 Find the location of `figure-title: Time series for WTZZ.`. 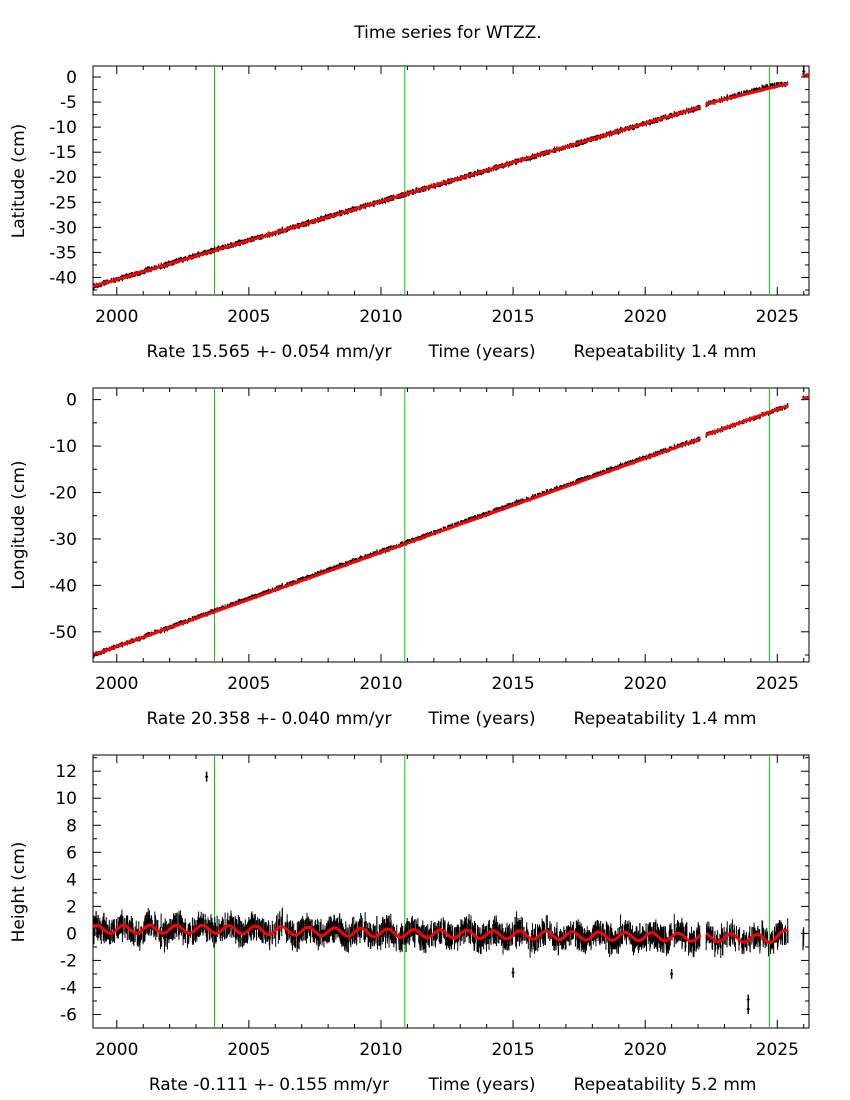

figure-title: Time series for WTZZ. is located at coordinates (447, 33).